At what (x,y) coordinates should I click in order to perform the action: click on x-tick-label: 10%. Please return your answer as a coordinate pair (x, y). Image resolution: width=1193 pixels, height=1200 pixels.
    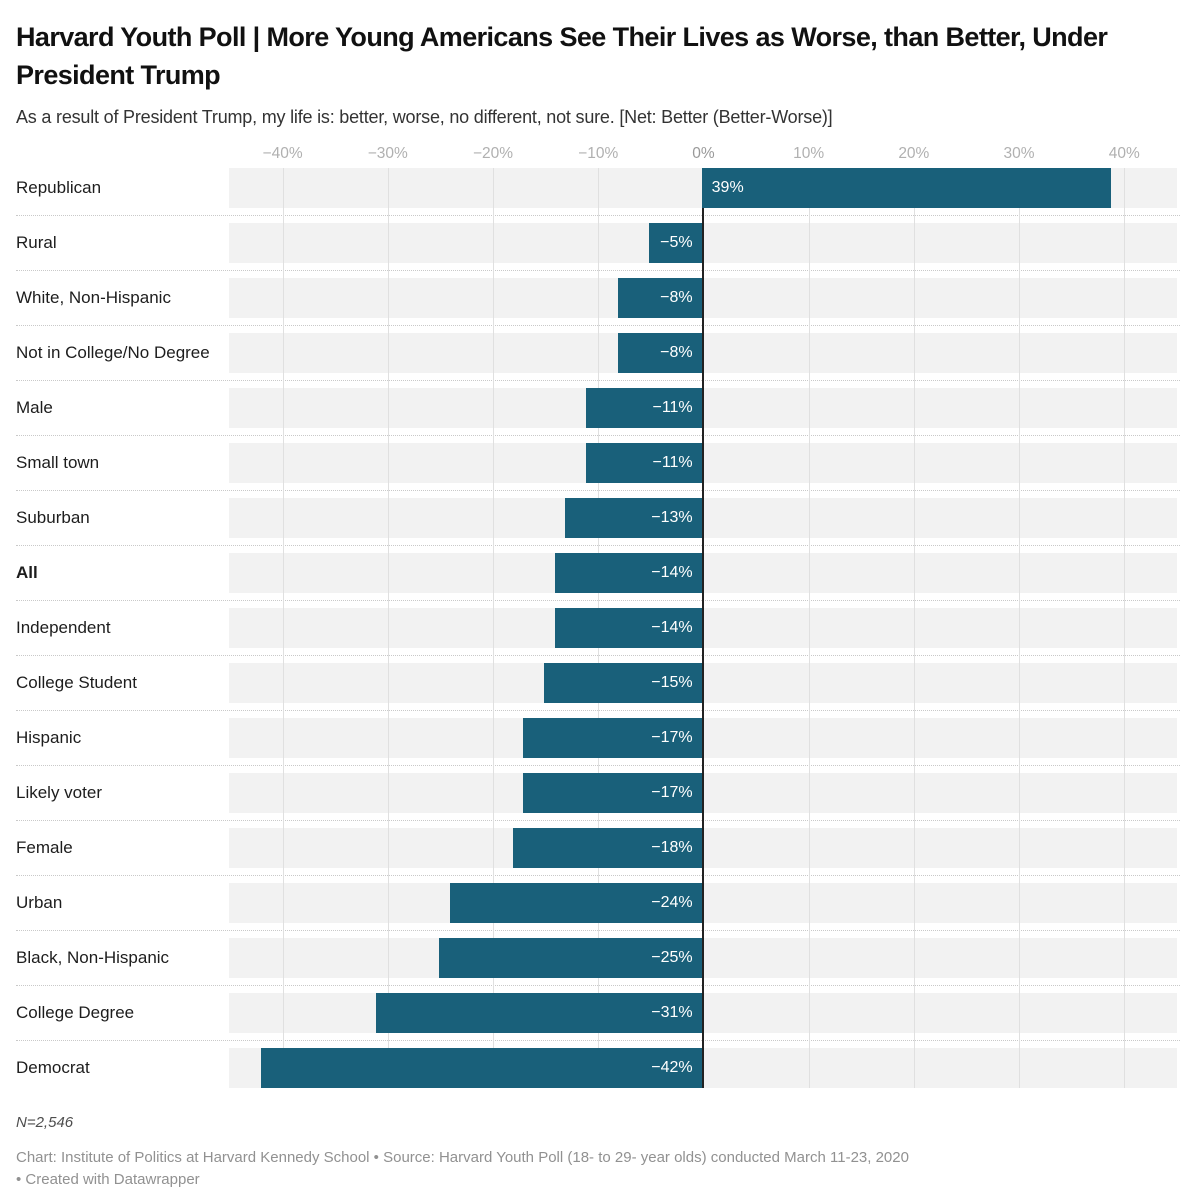
    Looking at the image, I should click on (809, 153).